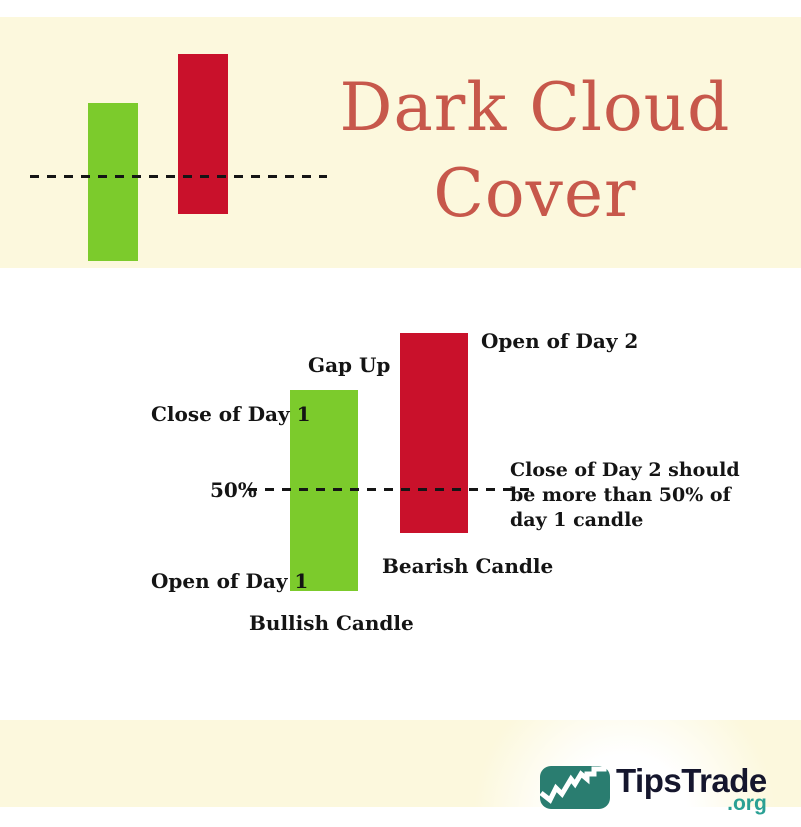  Describe the element at coordinates (691, 780) in the screenshot. I see `brand-name: TipsTrade` at that location.